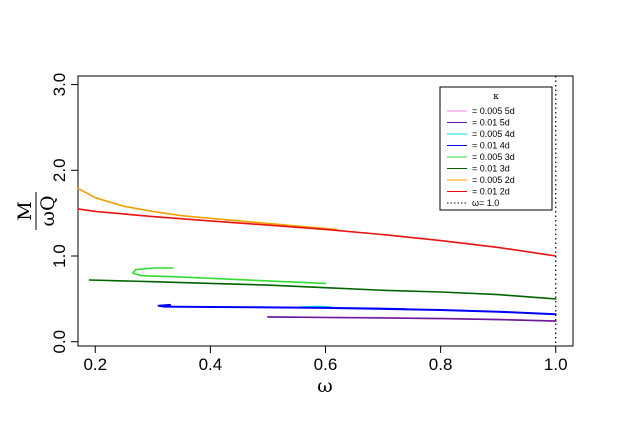 Image resolution: width=629 pixels, height=436 pixels. Describe the element at coordinates (64, 213) in the screenshot. I see `y-axis: 0.0 1.0 2.0 3.0` at that location.